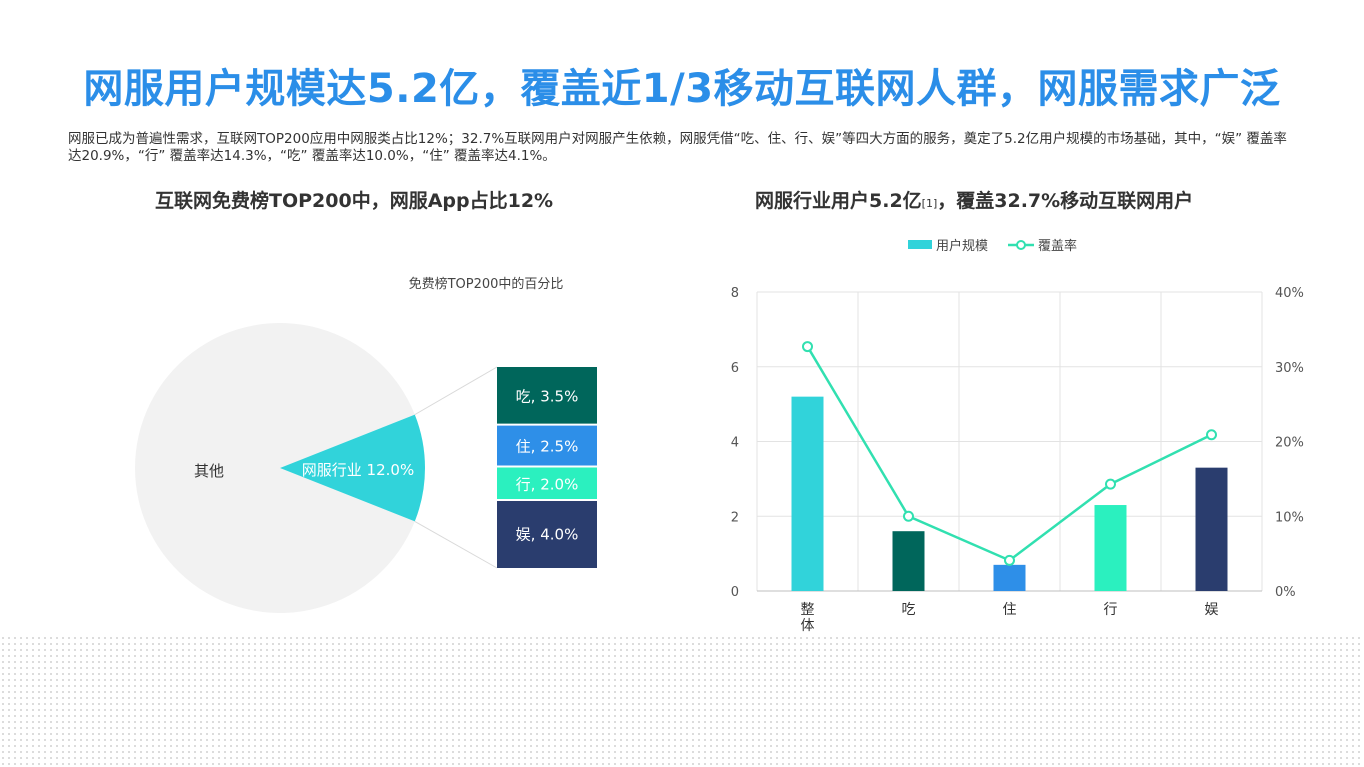 The height and width of the screenshot is (767, 1364). I want to click on bar-住, so click(1009, 577).